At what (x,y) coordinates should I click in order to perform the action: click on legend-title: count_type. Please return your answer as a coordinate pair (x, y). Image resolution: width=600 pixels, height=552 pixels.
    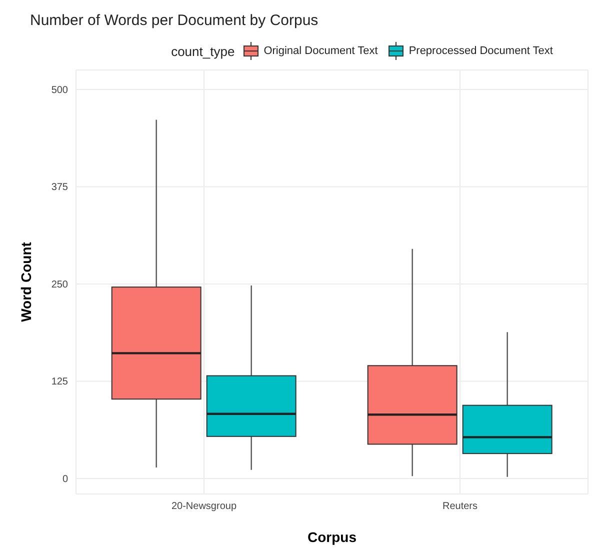
    Looking at the image, I should click on (203, 51).